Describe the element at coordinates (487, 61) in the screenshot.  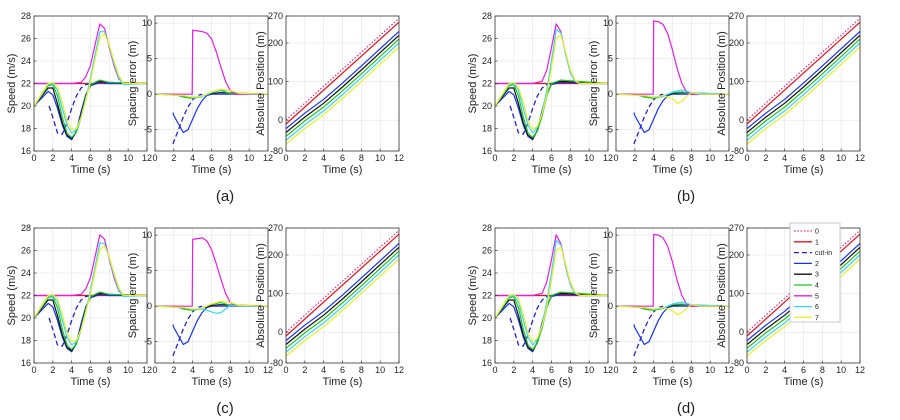
I see `y-tick-label: 24` at that location.